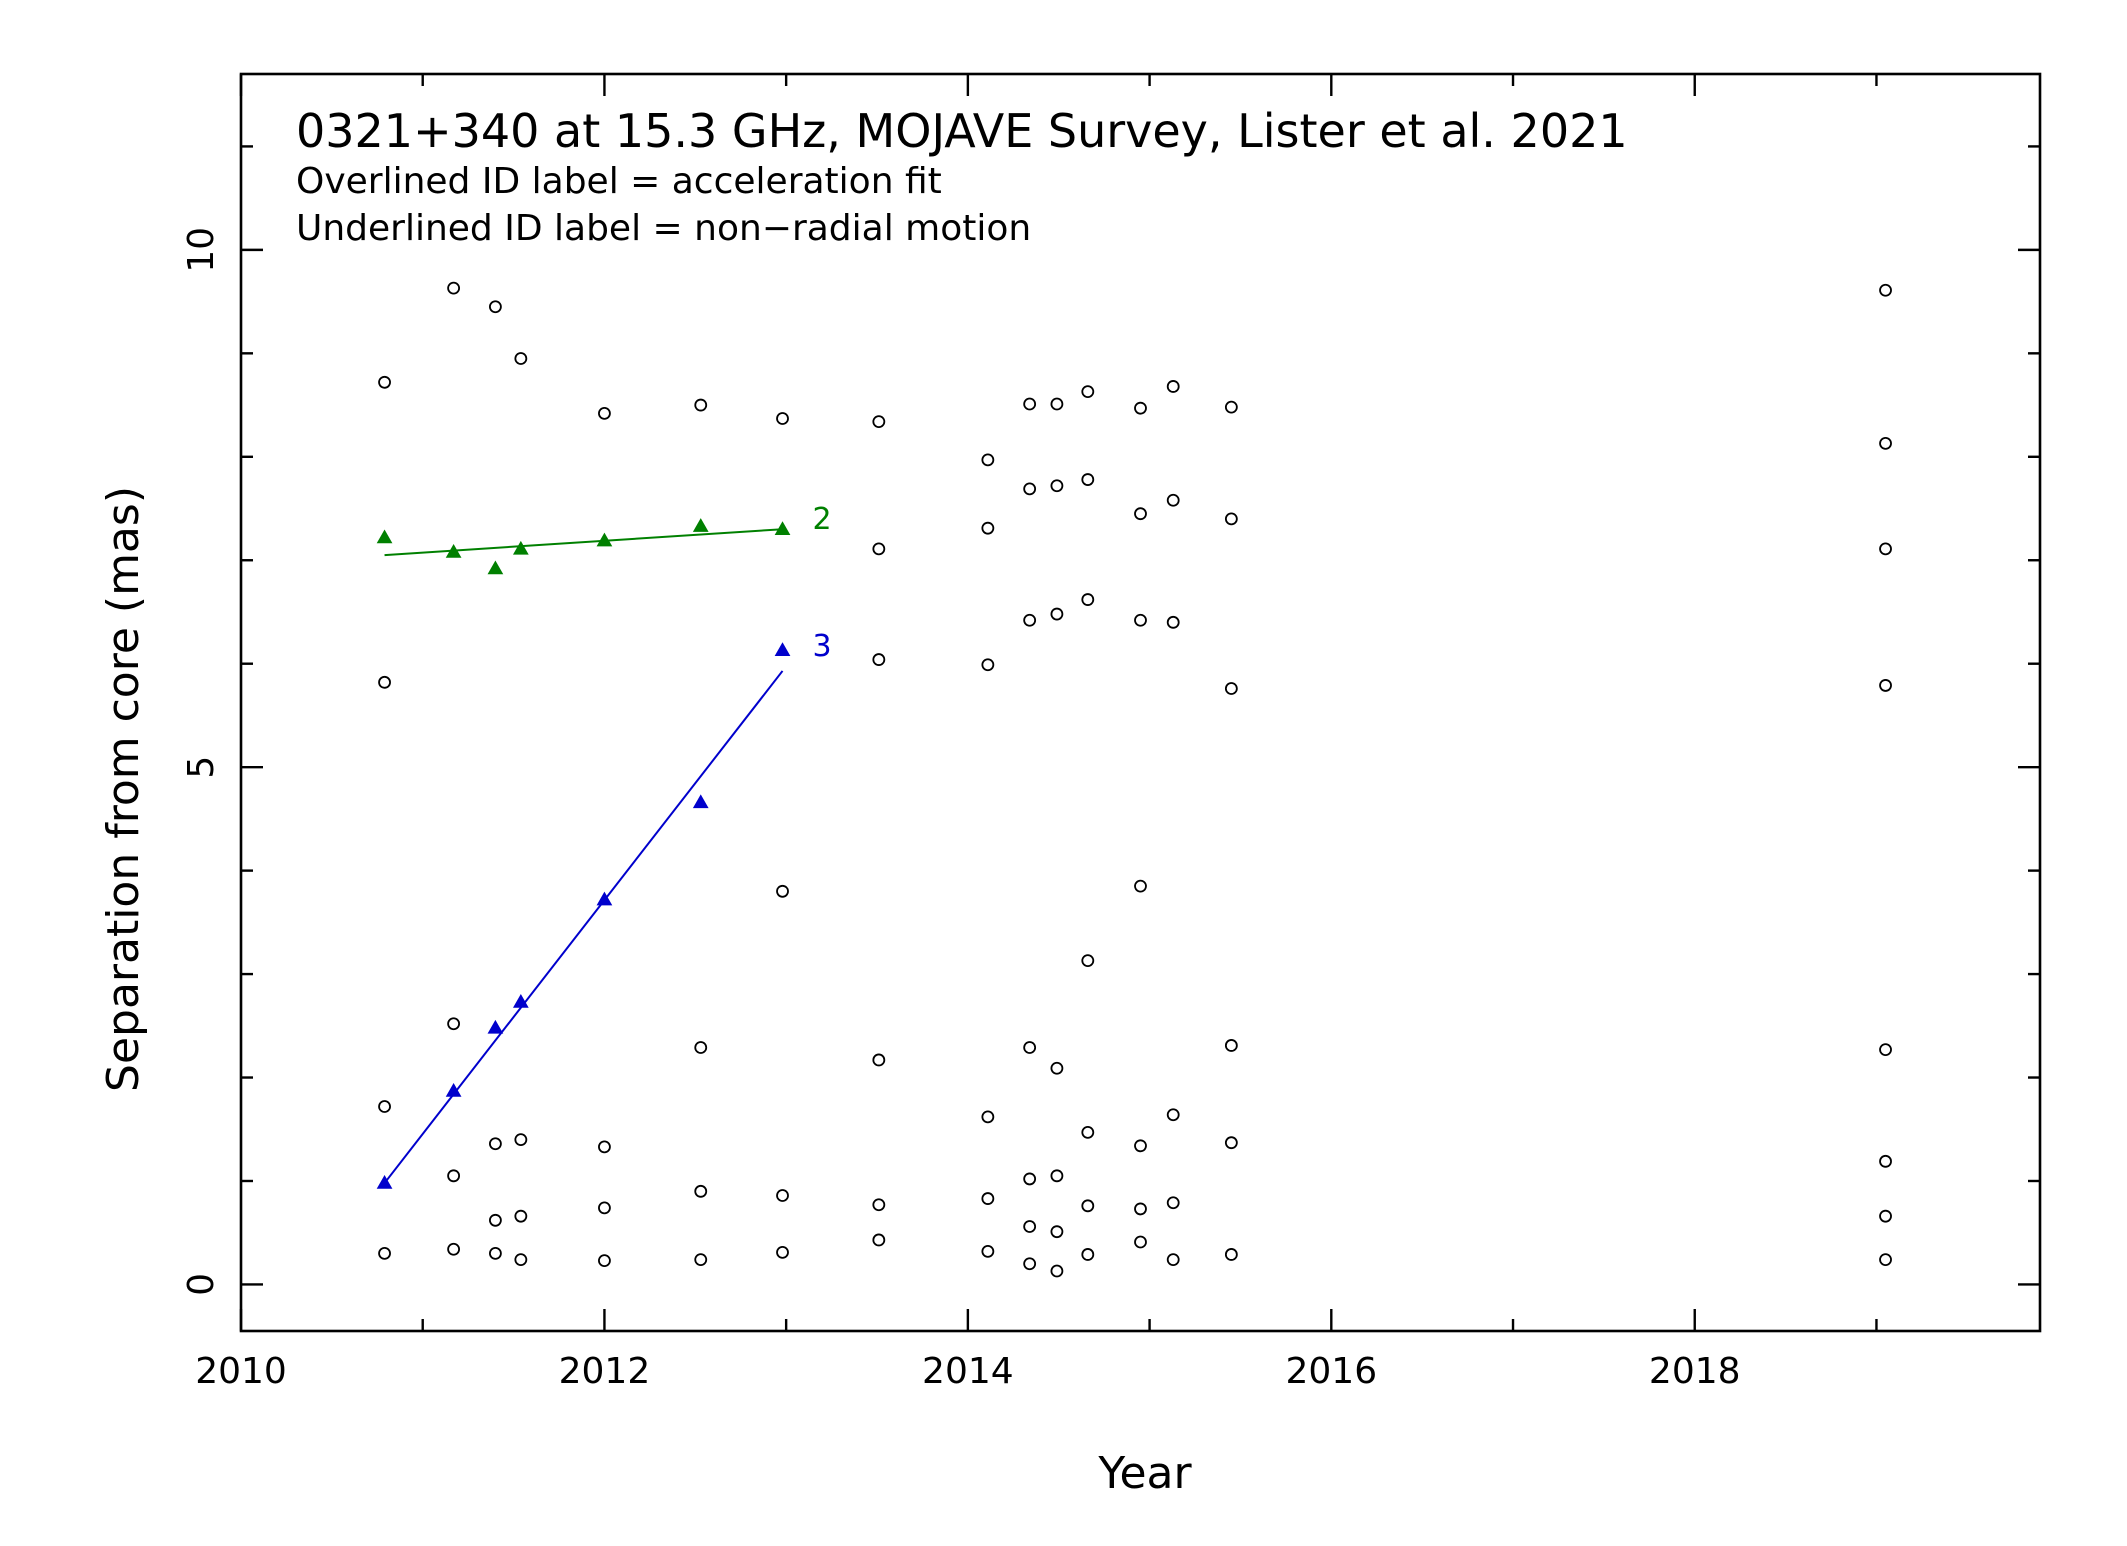 The height and width of the screenshot is (1546, 2127). Describe the element at coordinates (822, 646) in the screenshot. I see `series-3-label: 3` at that location.